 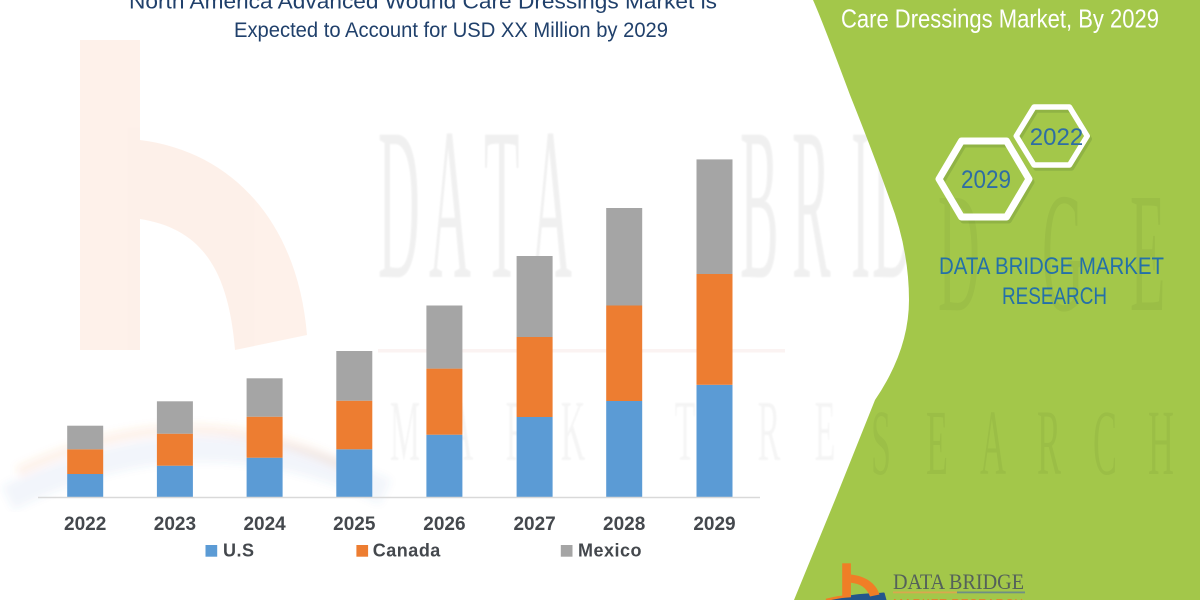 I want to click on svg-text: RESEARCH, so click(x=1054, y=296).